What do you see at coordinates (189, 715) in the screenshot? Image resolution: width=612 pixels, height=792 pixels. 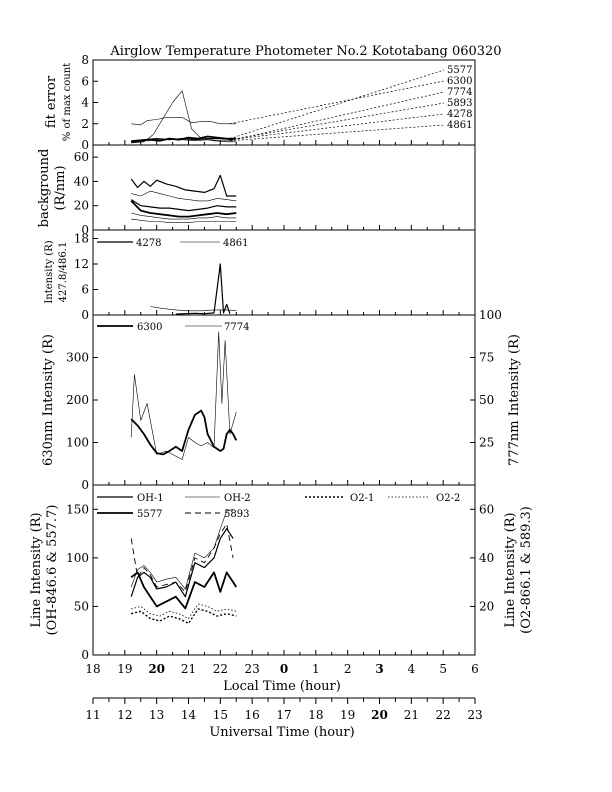 I see `ut-tick-label: 14` at bounding box center [189, 715].